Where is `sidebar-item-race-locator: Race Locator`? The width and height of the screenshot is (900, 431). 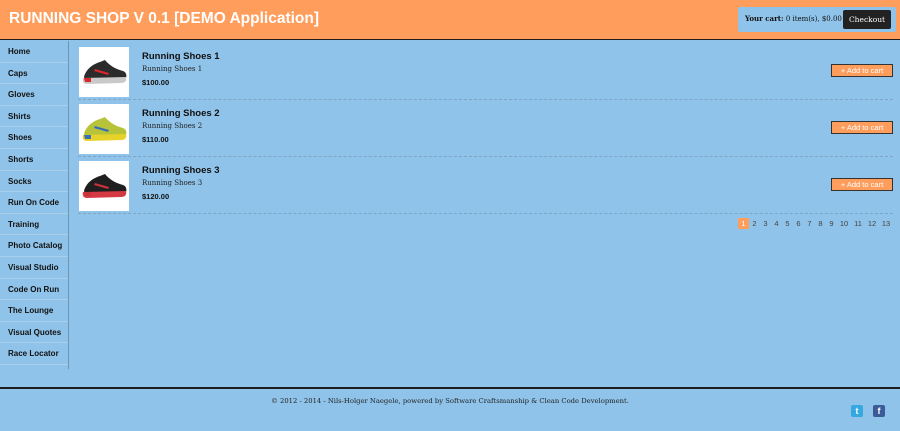 sidebar-item-race-locator: Race Locator is located at coordinates (34, 354).